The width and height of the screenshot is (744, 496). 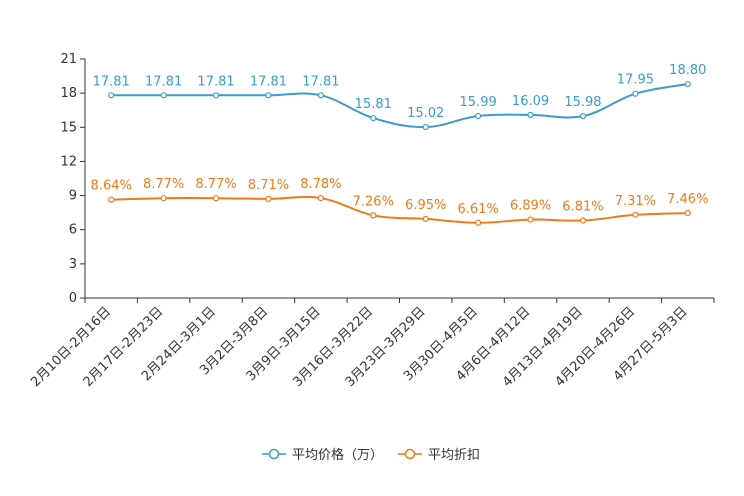 What do you see at coordinates (73, 264) in the screenshot?
I see `y-tick-label: 3` at bounding box center [73, 264].